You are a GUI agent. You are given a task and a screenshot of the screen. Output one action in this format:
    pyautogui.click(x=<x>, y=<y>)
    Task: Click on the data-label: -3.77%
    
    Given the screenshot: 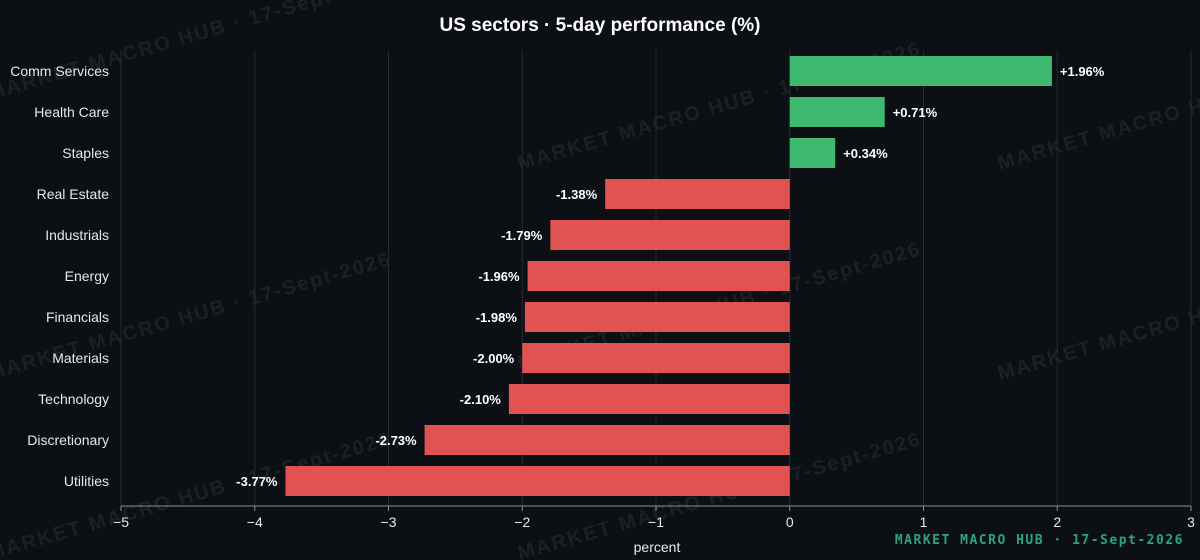 What is the action you would take?
    pyautogui.click(x=257, y=481)
    